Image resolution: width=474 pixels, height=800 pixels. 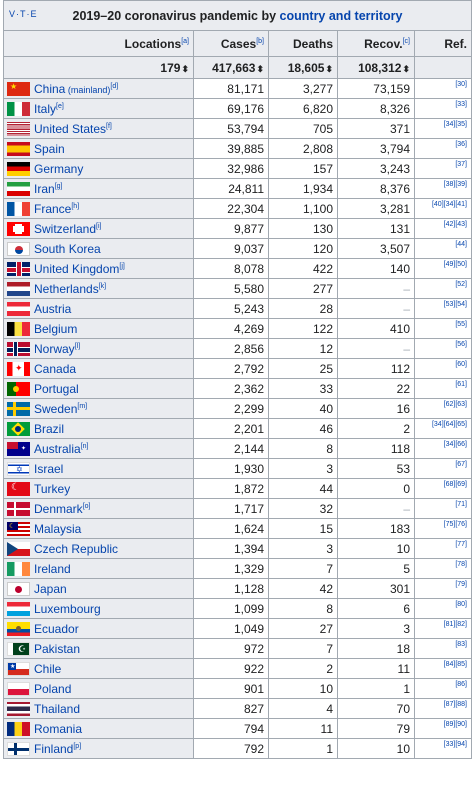 I want to click on reference-cell: [53][54], so click(x=443, y=308).